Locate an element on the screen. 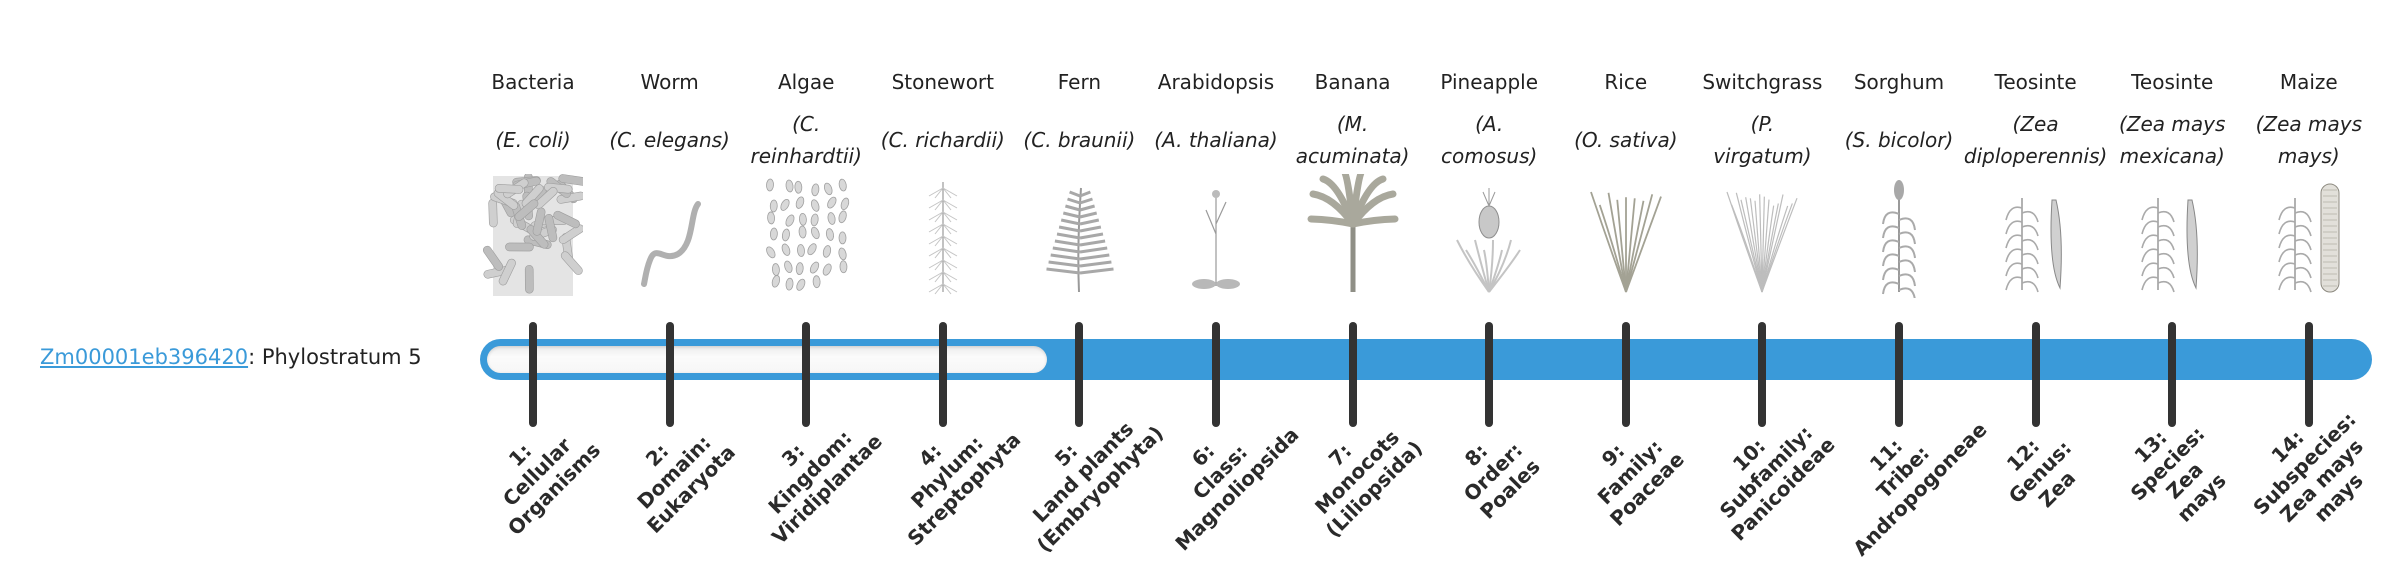  rank-label-text: 10: Subfamily: Panicoideae is located at coordinates (1766, 472).